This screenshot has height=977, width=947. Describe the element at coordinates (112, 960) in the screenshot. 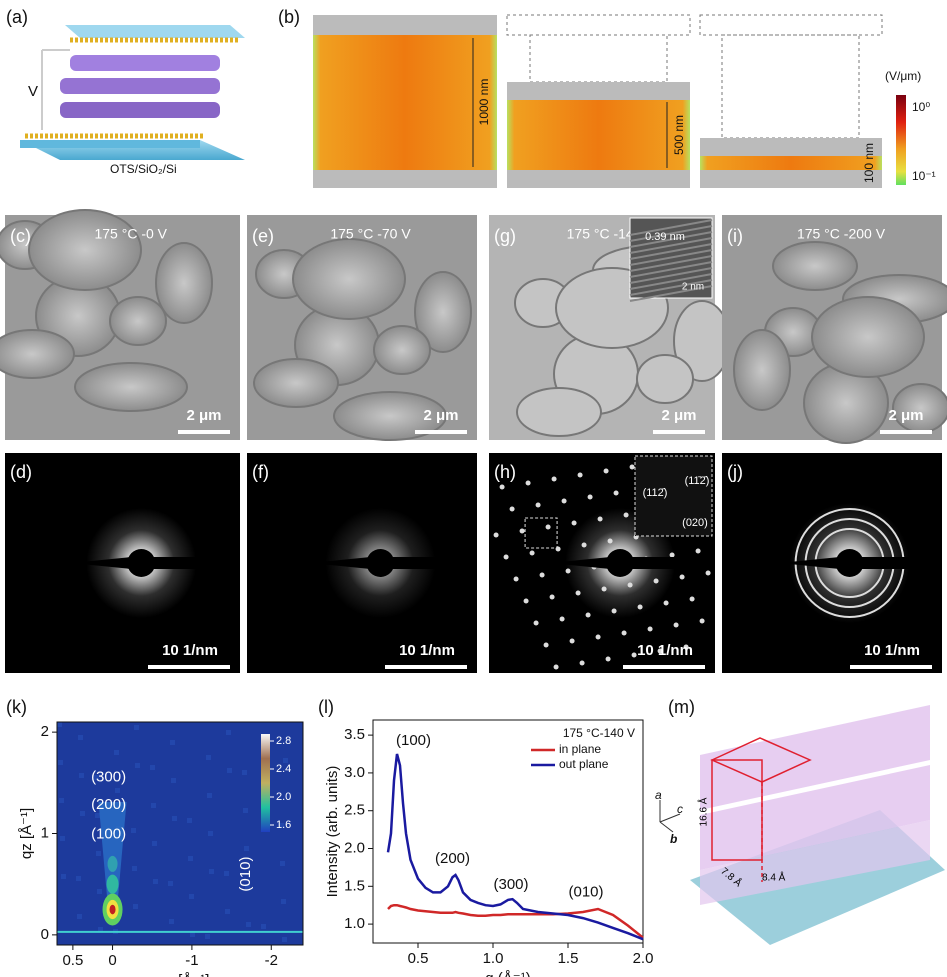

I see `x-tick-label: 0` at that location.